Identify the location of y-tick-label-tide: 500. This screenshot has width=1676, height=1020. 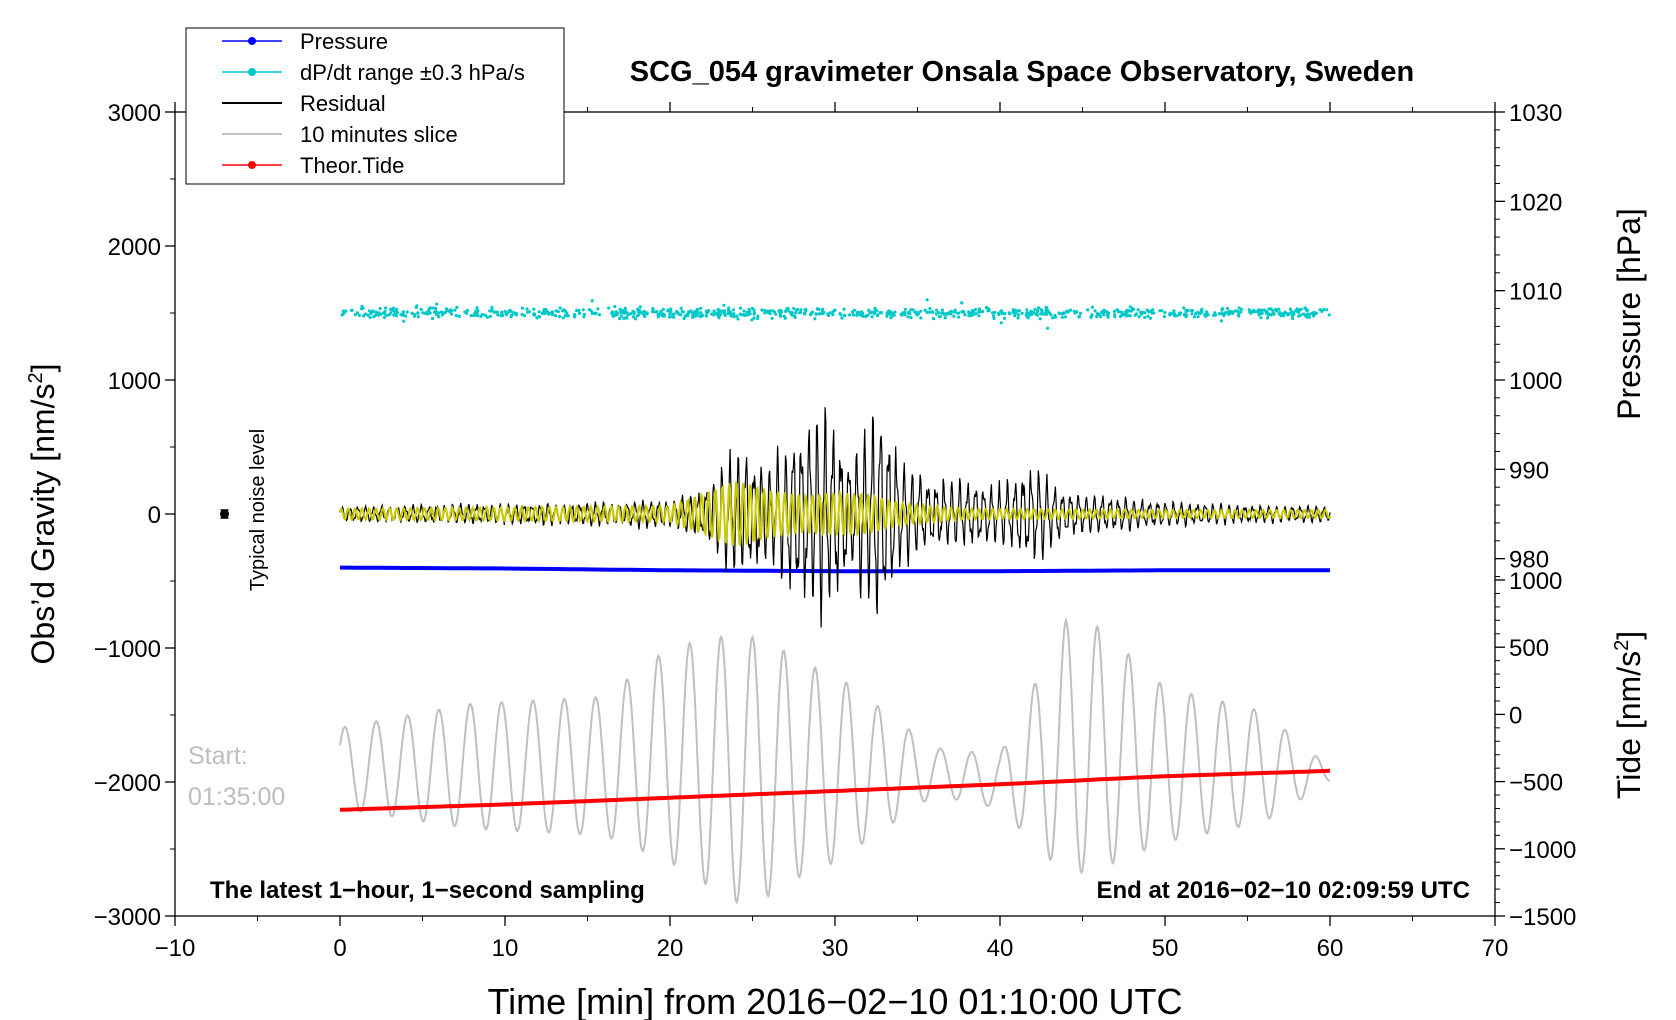
(1529, 648).